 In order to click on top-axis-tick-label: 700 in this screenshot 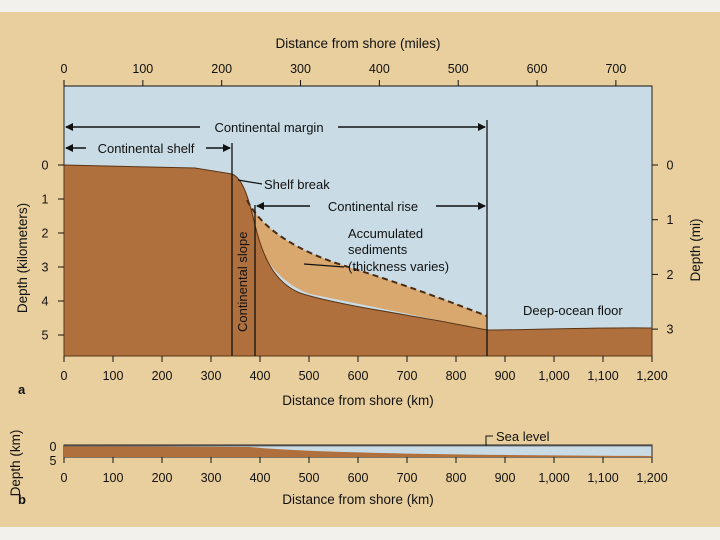, I will do `click(615, 69)`.